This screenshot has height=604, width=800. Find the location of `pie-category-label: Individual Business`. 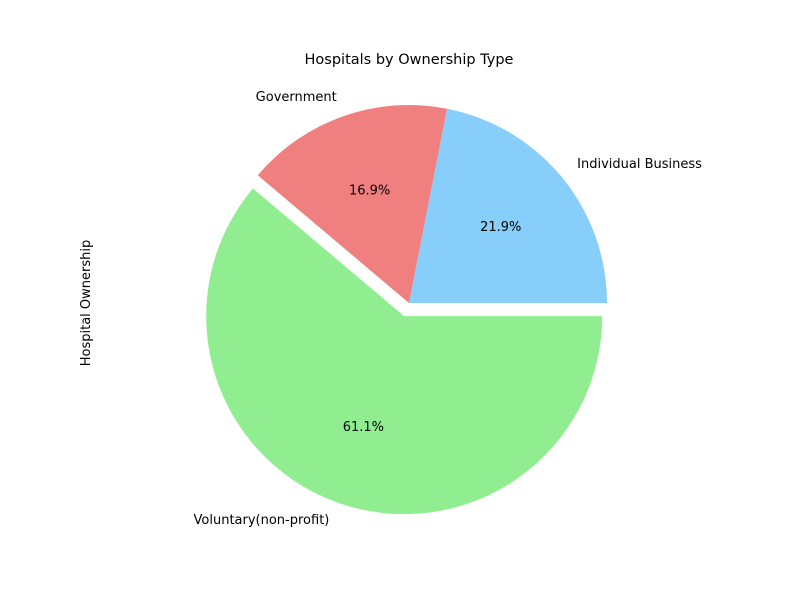

pie-category-label: Individual Business is located at coordinates (639, 164).